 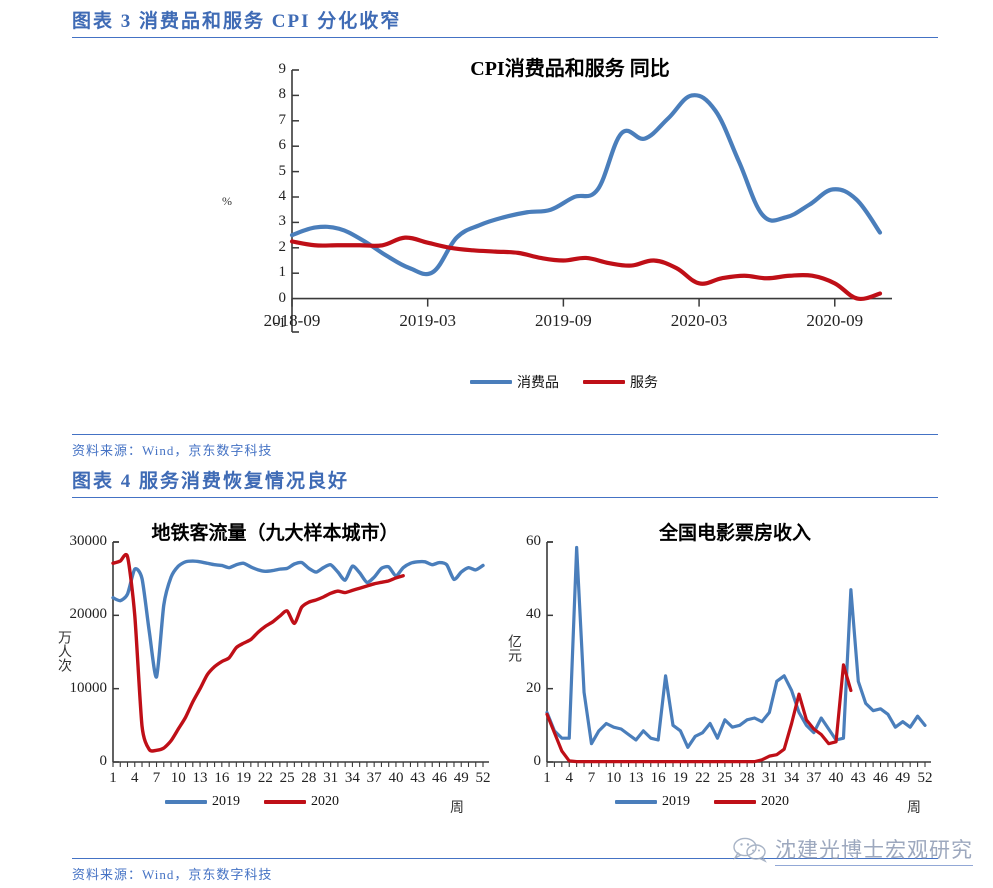 I want to click on boxoffice-x-tick: 10, so click(x=614, y=778).